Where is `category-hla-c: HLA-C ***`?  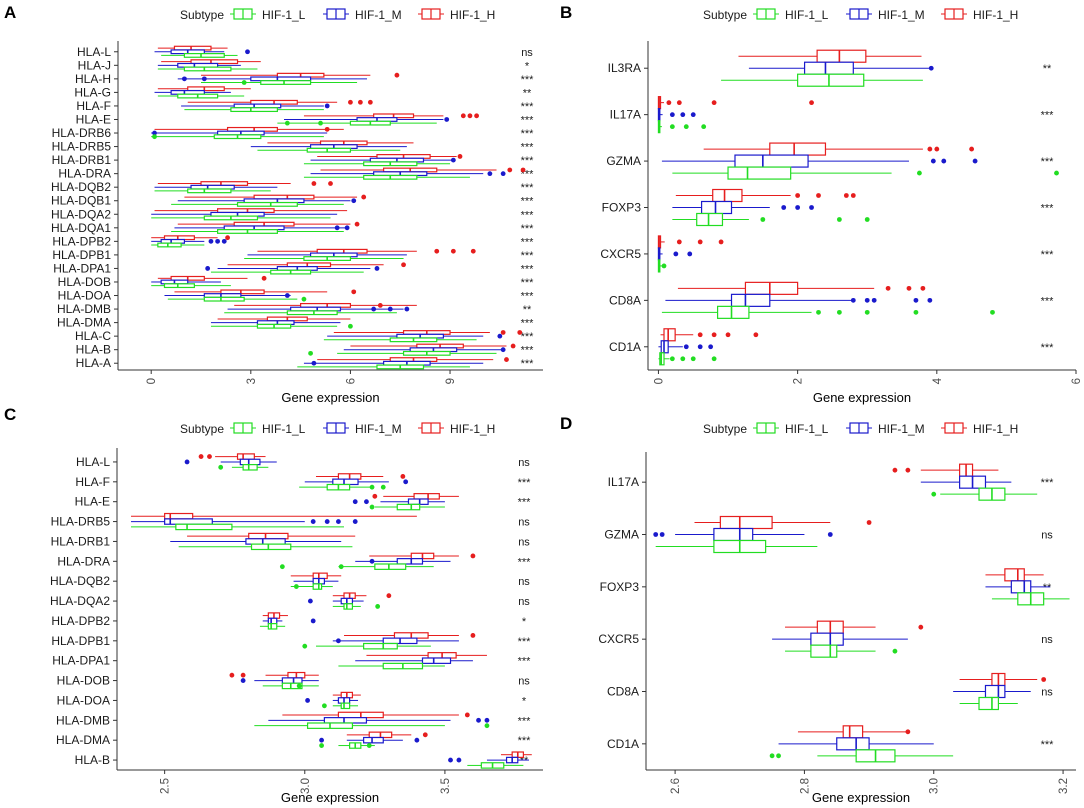 category-hla-c: HLA-C *** is located at coordinates (304, 336).